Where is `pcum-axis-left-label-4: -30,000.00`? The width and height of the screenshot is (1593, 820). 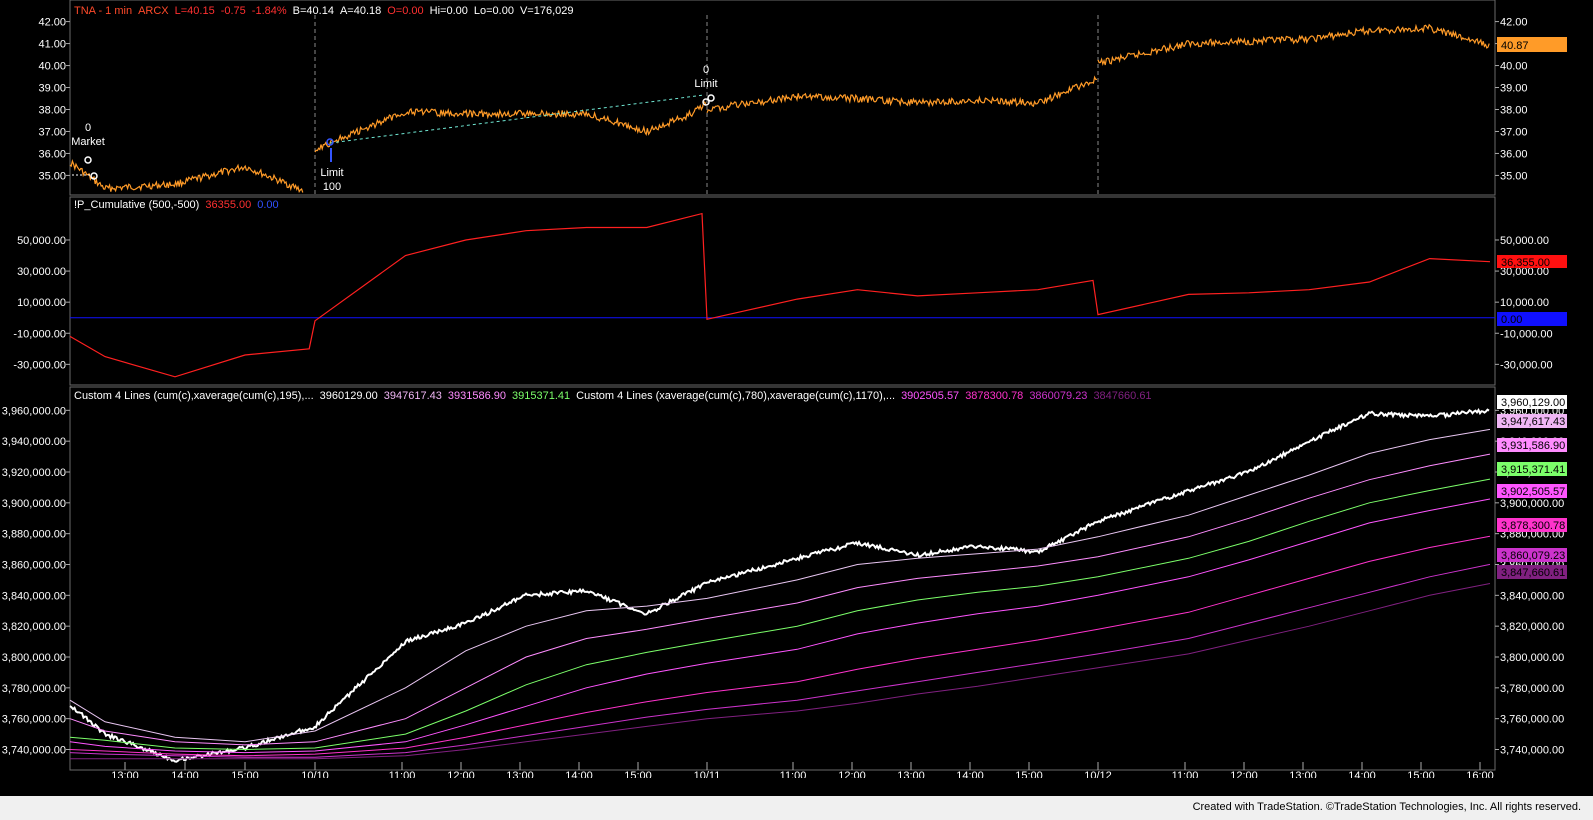 pcum-axis-left-label-4: -30,000.00 is located at coordinates (39, 365).